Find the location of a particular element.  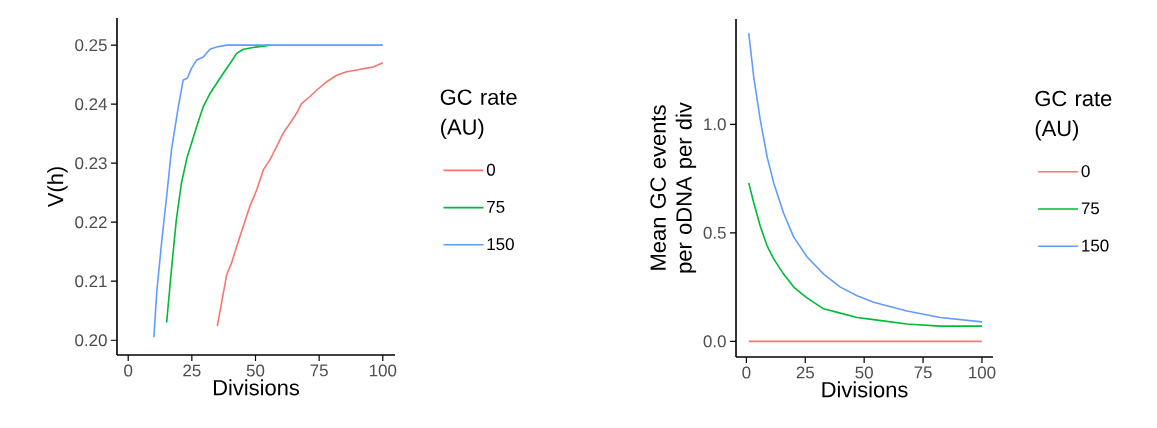

y-tick-label: 0.23 is located at coordinates (91, 163).